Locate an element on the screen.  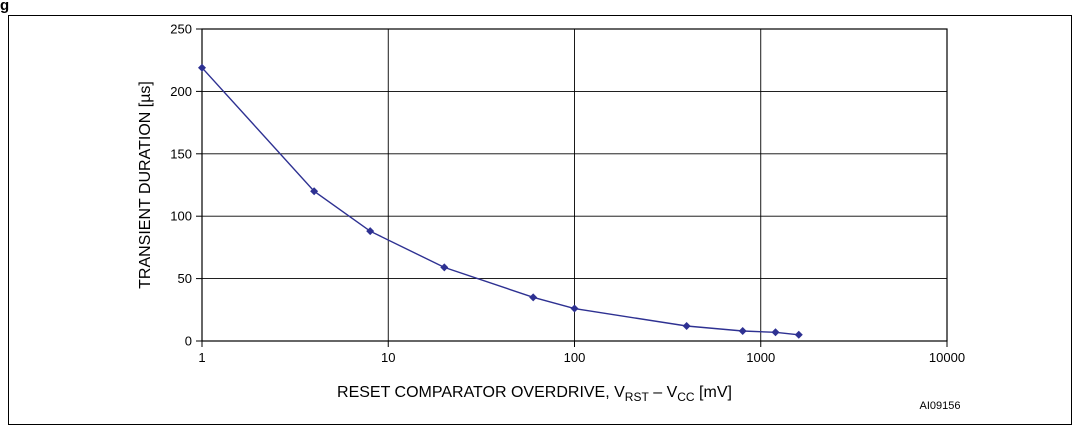
y-tick-labels: 0 50 100 150 200 250 is located at coordinates (181, 185).